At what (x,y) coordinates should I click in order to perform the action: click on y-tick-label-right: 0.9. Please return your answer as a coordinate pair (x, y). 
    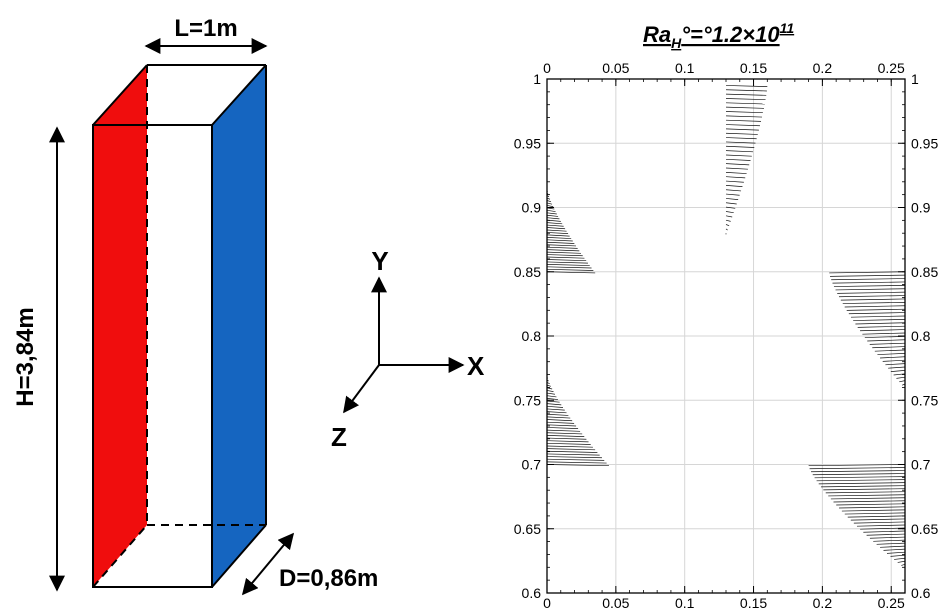
    Looking at the image, I should click on (921, 208).